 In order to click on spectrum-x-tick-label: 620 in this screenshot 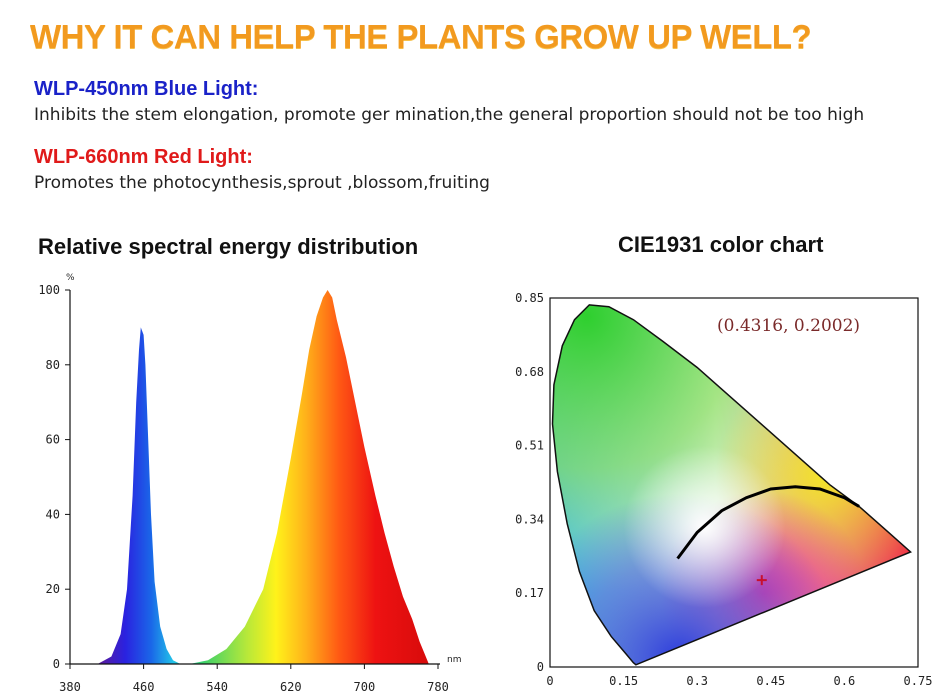, I will do `click(291, 687)`.